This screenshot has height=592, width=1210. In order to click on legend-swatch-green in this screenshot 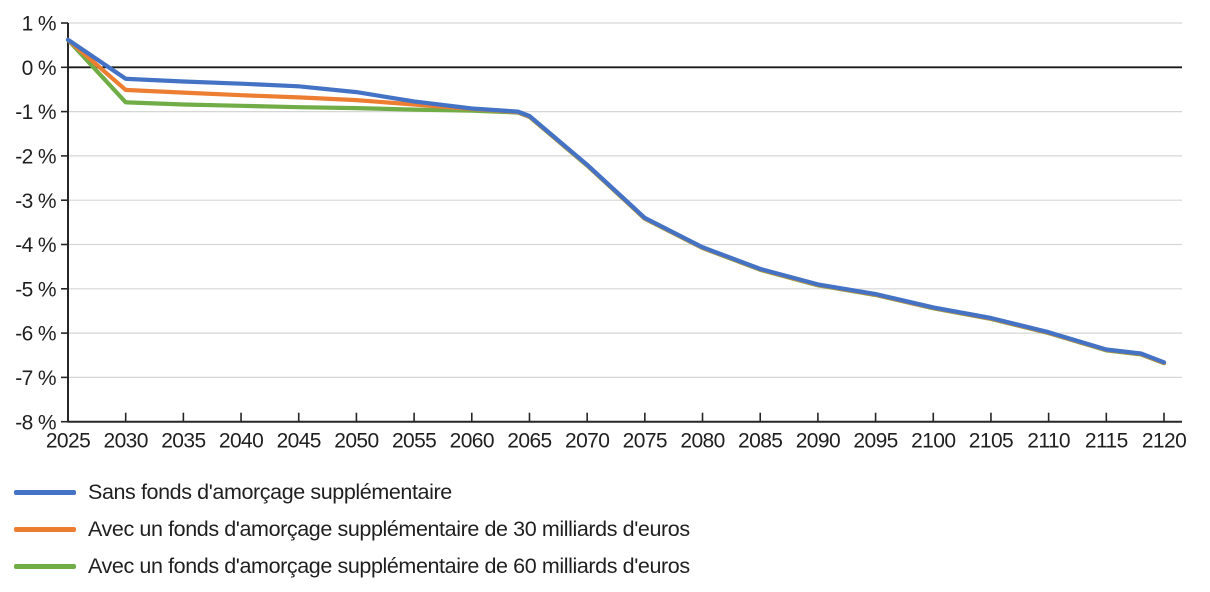, I will do `click(45, 566)`.